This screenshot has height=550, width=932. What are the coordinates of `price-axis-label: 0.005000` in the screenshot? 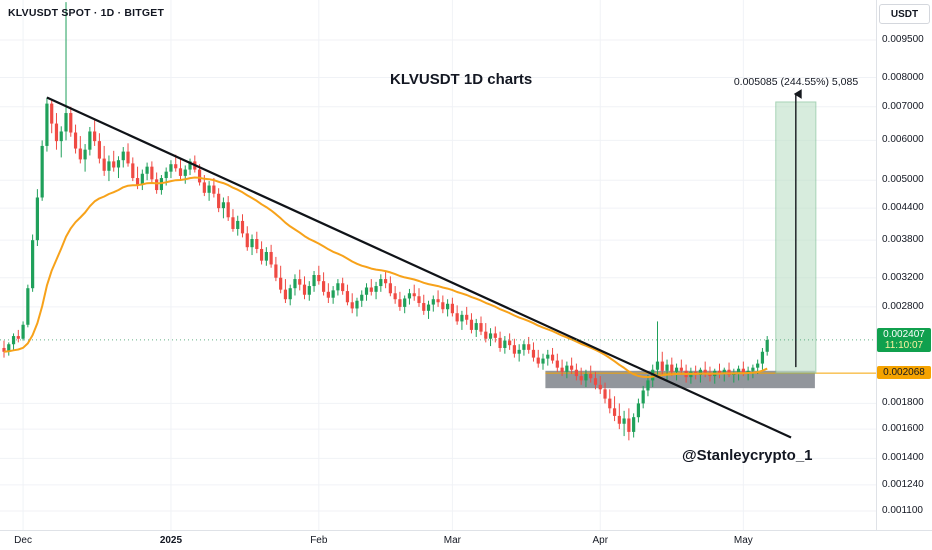 It's located at (903, 180).